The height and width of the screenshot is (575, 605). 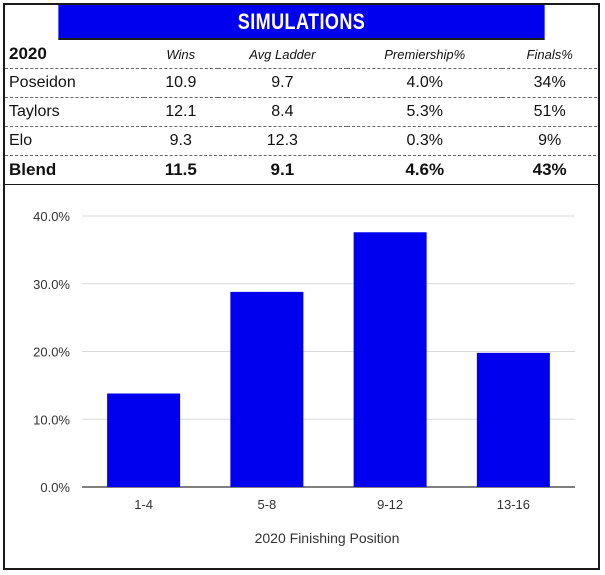 What do you see at coordinates (390, 504) in the screenshot?
I see `x-tick-label: 9-12` at bounding box center [390, 504].